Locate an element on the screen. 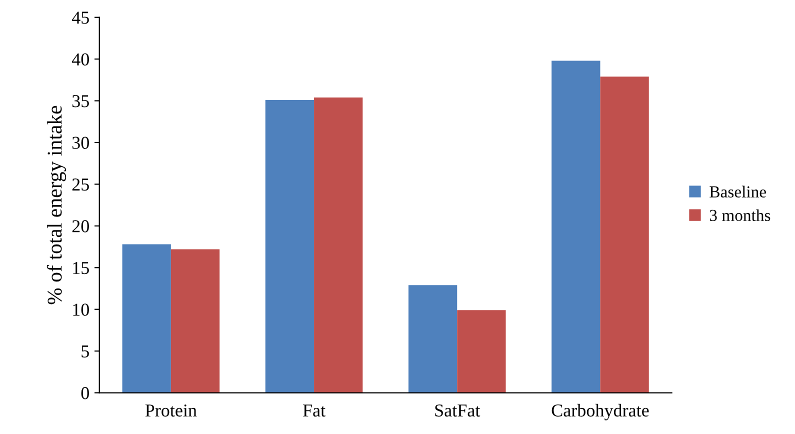 Image resolution: width=795 pixels, height=434 pixels. y-tick-label: 30 is located at coordinates (80, 142).